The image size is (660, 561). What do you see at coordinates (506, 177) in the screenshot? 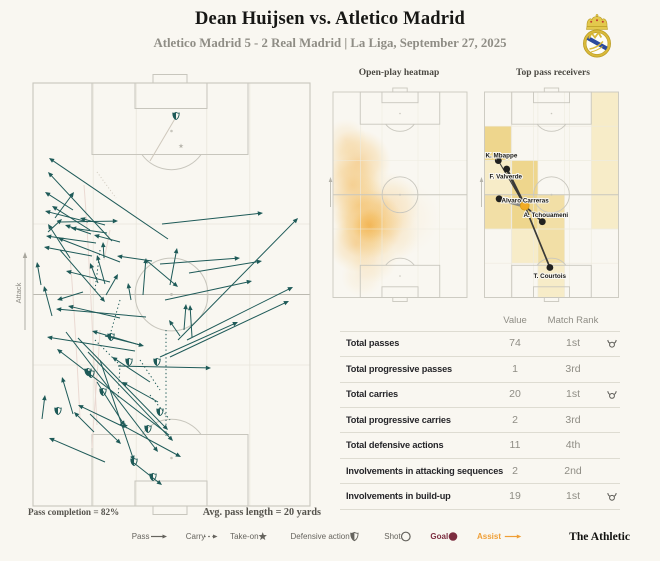
I see `svg-text: F. Valverde` at bounding box center [506, 177].